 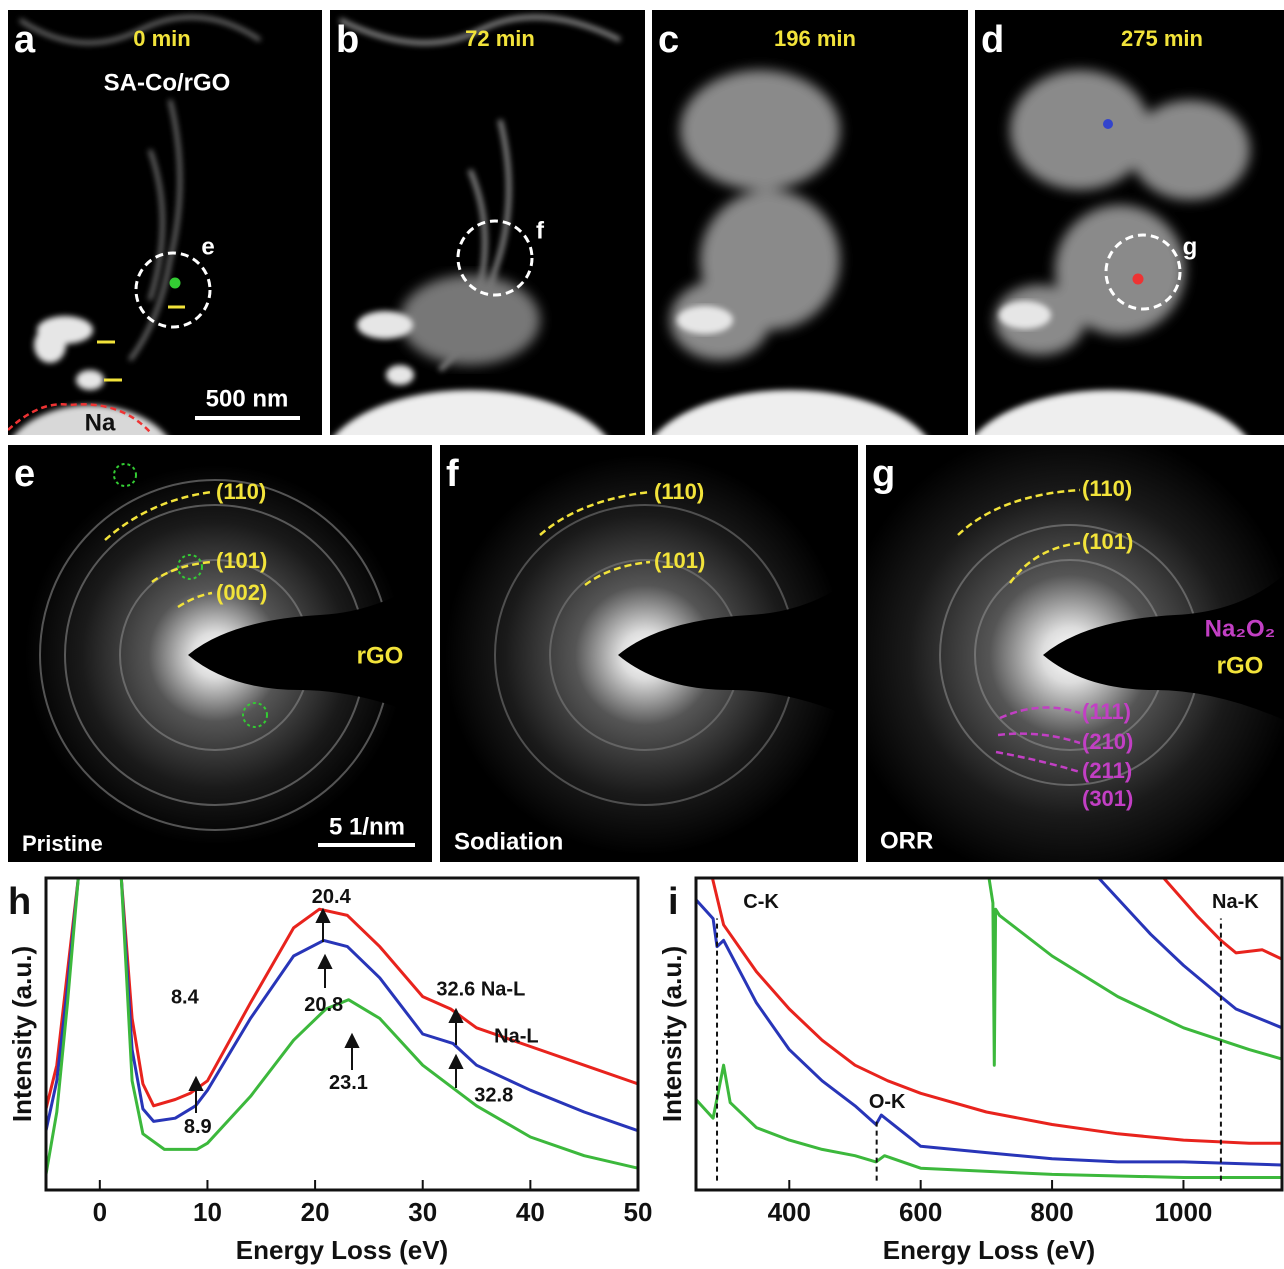 What do you see at coordinates (1162, 38) in the screenshot?
I see `time-label: 275 min` at bounding box center [1162, 38].